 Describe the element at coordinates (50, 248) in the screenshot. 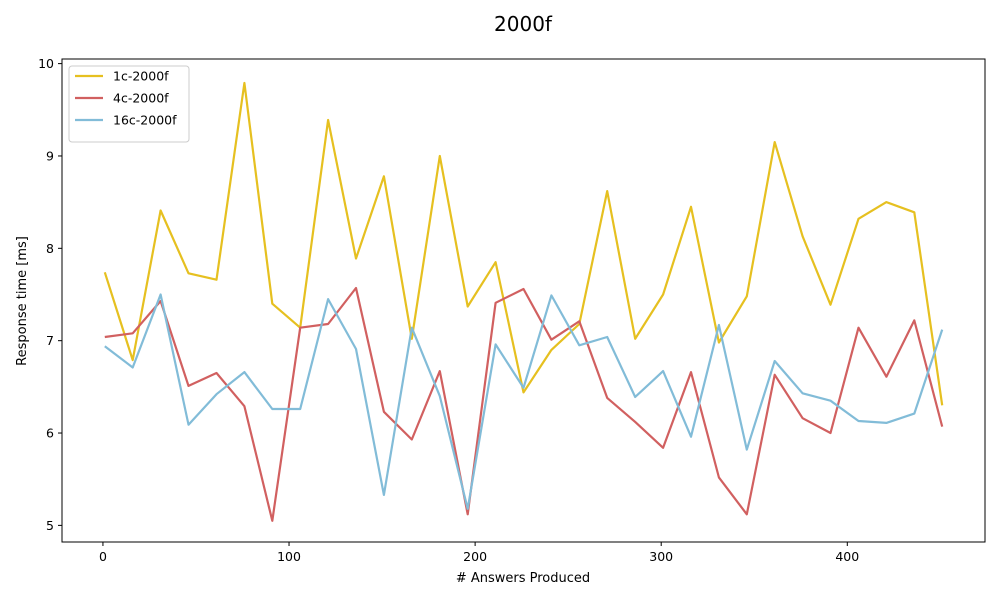

I see `y-tick-label: 8` at that location.